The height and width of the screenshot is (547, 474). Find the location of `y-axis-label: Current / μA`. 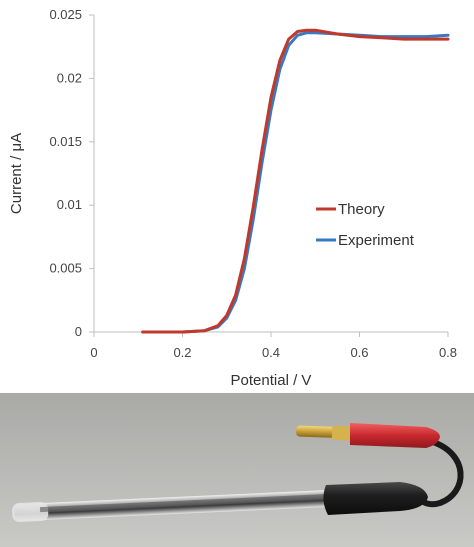

y-axis-label: Current / μA is located at coordinates (16, 173).